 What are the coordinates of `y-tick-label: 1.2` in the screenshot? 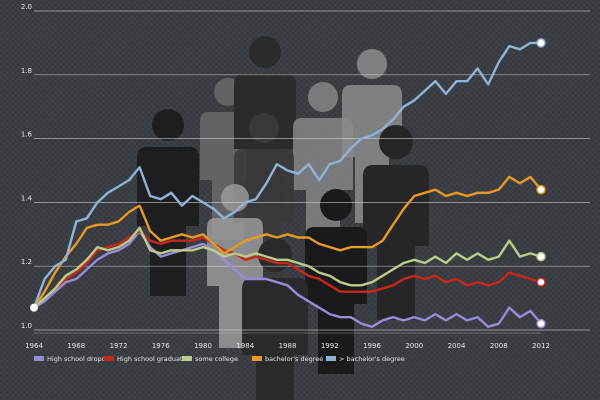 It's located at (26, 262).